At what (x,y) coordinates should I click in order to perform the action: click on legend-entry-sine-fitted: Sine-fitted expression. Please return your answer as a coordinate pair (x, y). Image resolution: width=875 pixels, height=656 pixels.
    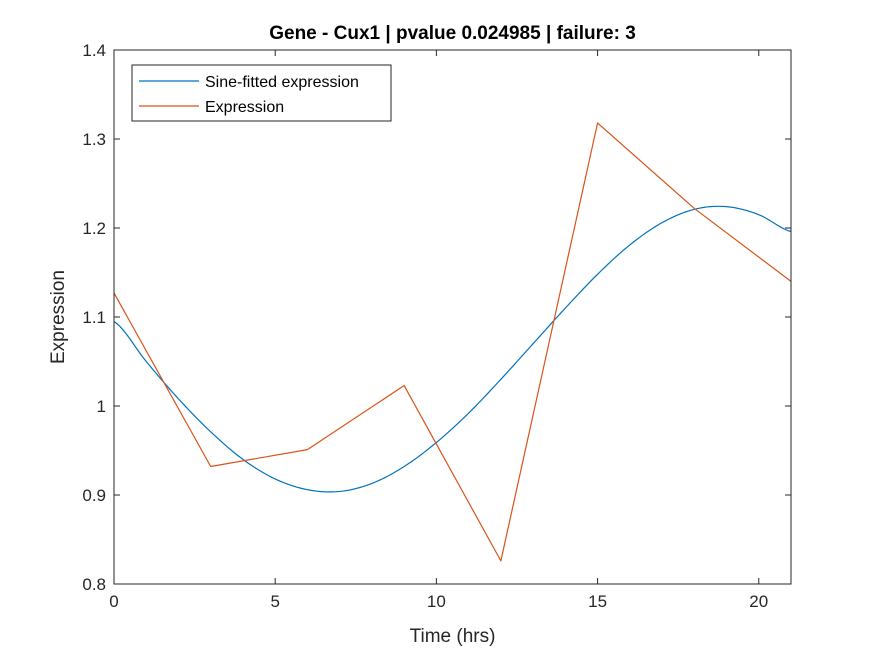
    Looking at the image, I should click on (282, 82).